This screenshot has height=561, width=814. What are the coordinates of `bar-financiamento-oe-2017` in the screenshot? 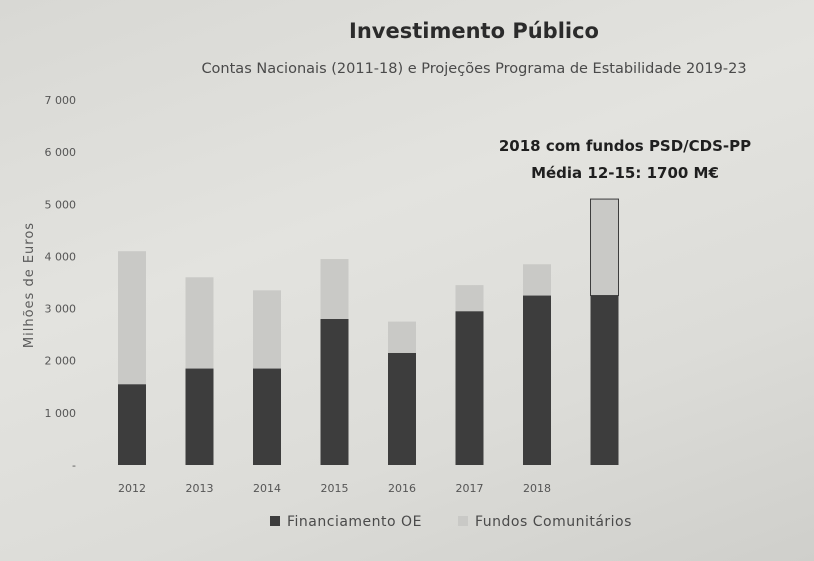 It's located at (469, 388).